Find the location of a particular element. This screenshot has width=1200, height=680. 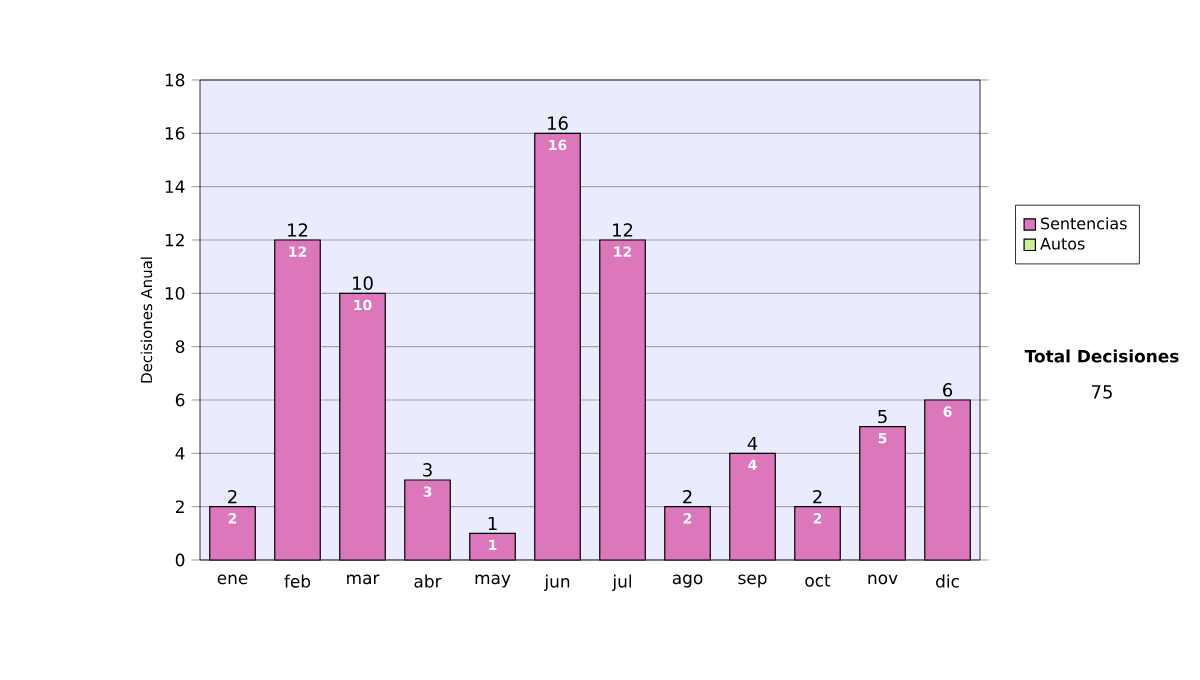

y-tick-label: 2 is located at coordinates (179, 506).